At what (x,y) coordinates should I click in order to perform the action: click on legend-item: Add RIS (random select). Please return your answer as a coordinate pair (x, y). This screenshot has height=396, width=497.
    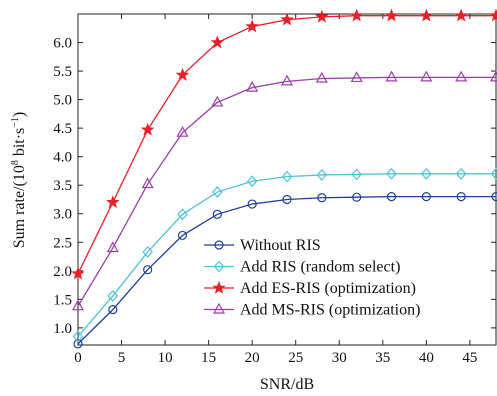
    Looking at the image, I should click on (302, 267).